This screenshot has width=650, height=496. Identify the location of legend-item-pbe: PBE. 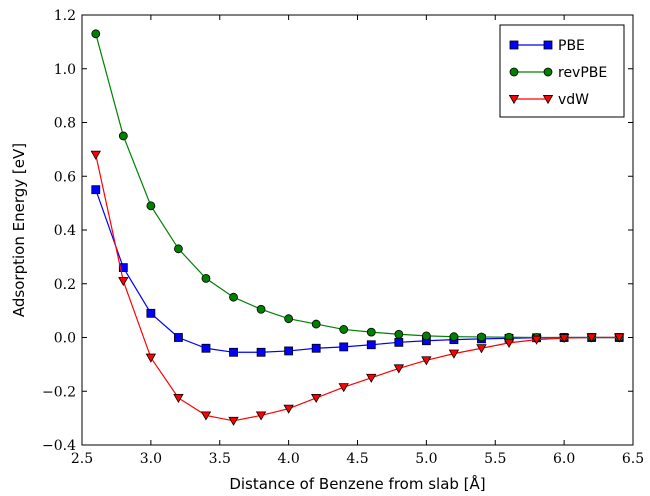
(547, 46).